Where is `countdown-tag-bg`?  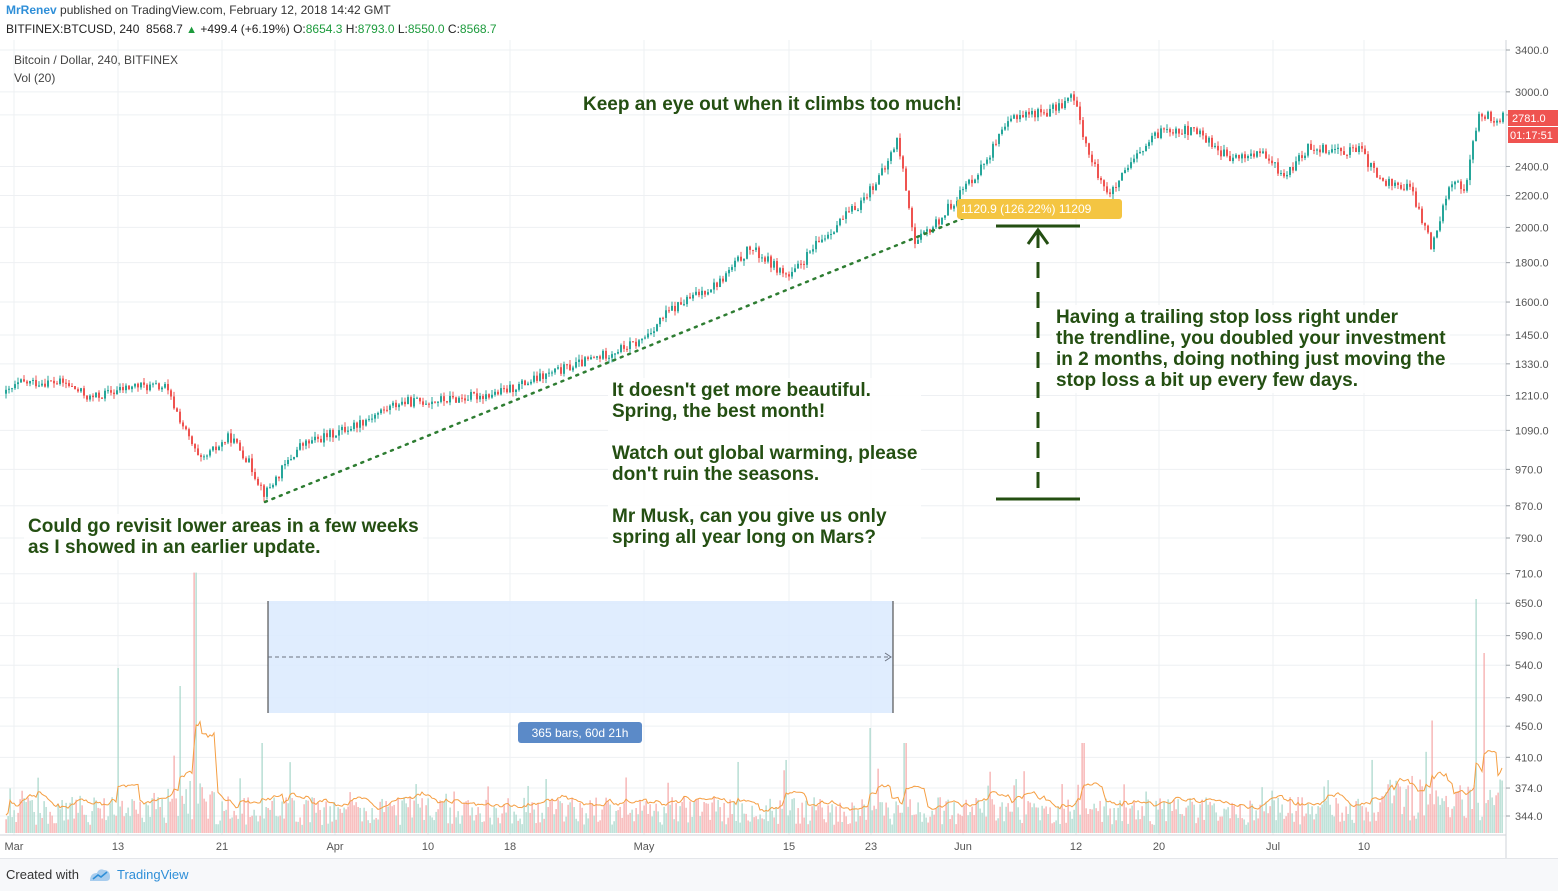
countdown-tag-bg is located at coordinates (1533, 135).